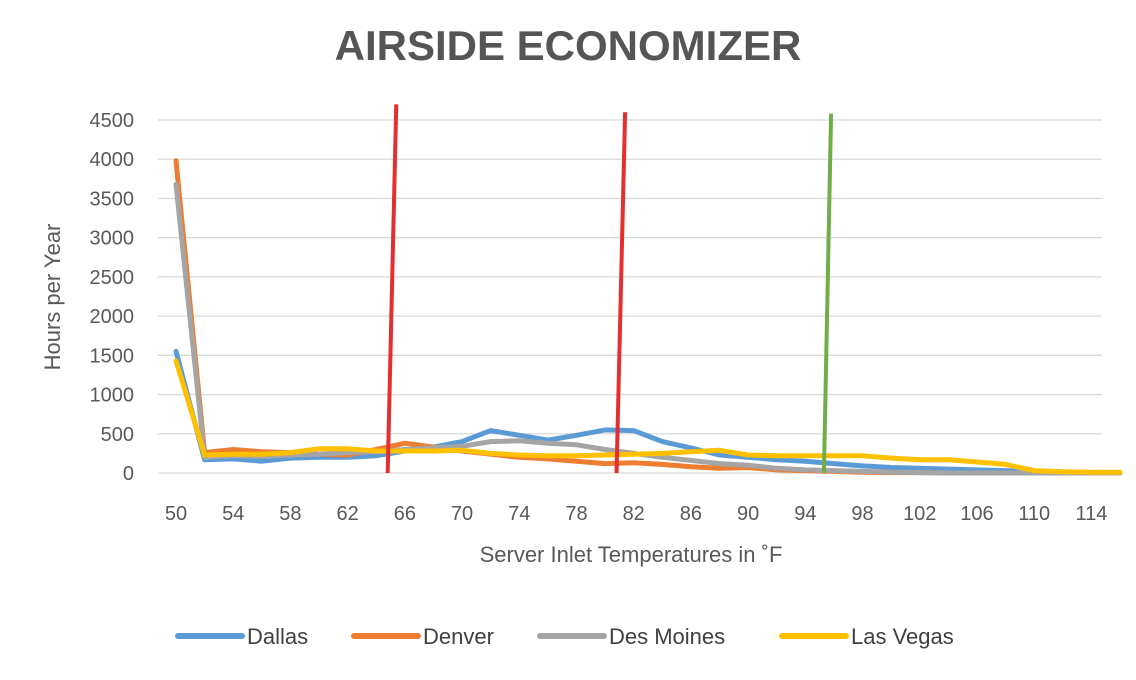  I want to click on x-tick-label: 78, so click(576, 514).